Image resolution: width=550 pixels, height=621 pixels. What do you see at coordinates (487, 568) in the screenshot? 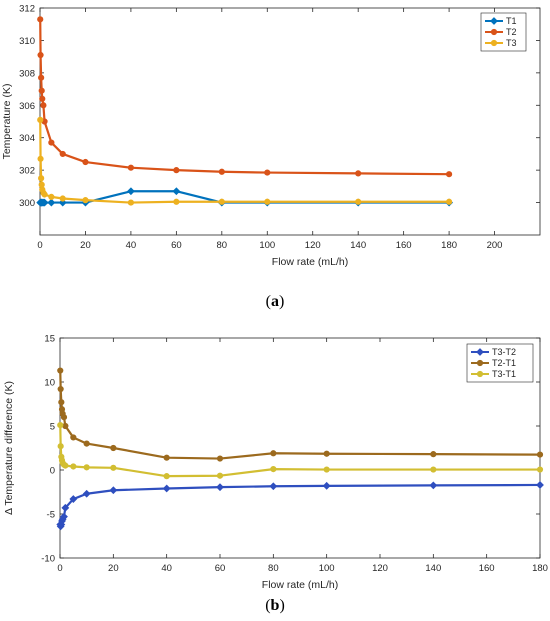
I see `chart-b-x-tick-label: 160` at bounding box center [487, 568].